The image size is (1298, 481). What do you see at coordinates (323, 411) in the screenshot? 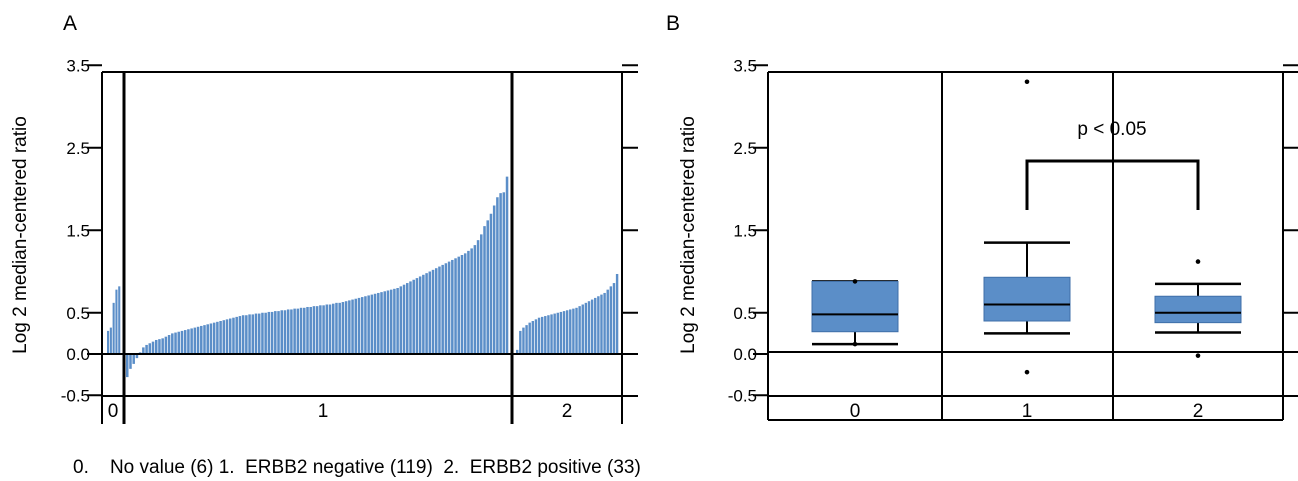
I see `group-label: 1` at bounding box center [323, 411].